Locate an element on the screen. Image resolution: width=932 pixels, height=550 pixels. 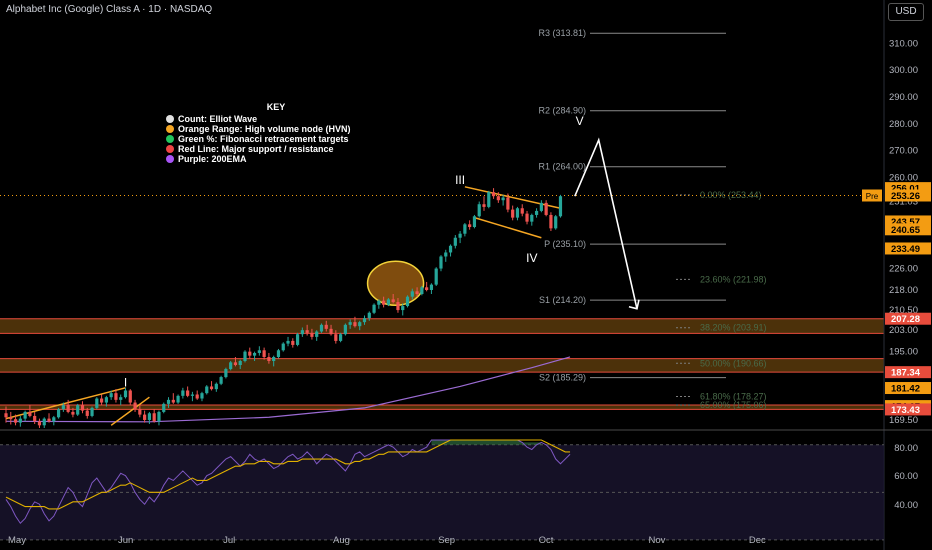
pre-market-label: Pre is located at coordinates (872, 196).